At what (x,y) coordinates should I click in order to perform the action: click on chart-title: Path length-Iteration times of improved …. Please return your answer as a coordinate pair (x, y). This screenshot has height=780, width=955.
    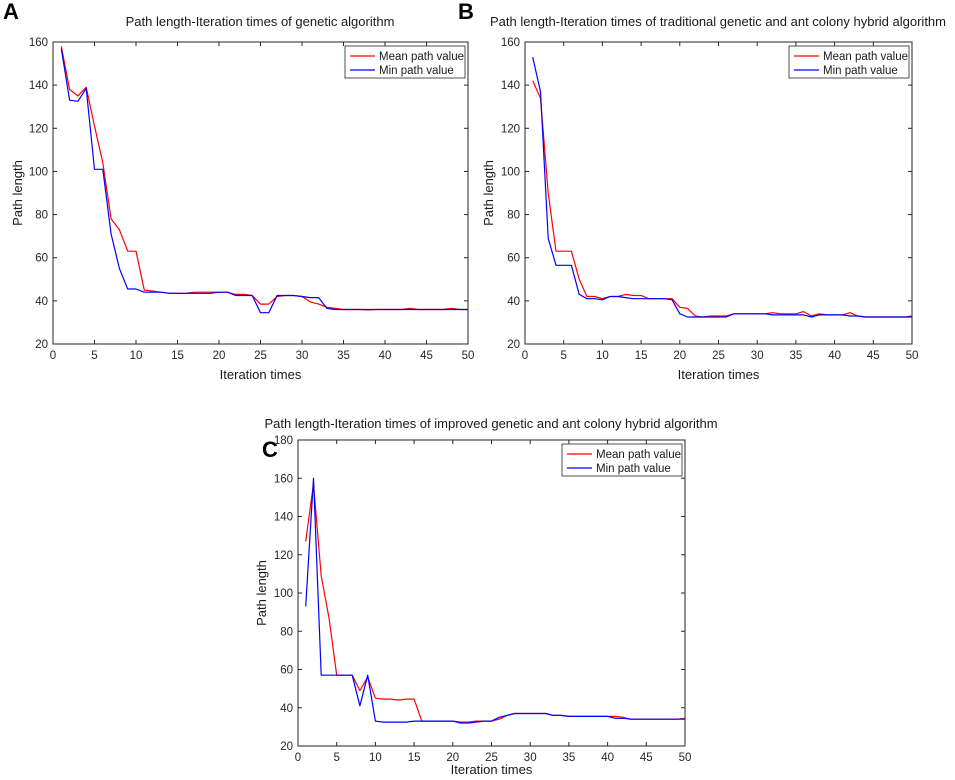
    Looking at the image, I should click on (490, 423).